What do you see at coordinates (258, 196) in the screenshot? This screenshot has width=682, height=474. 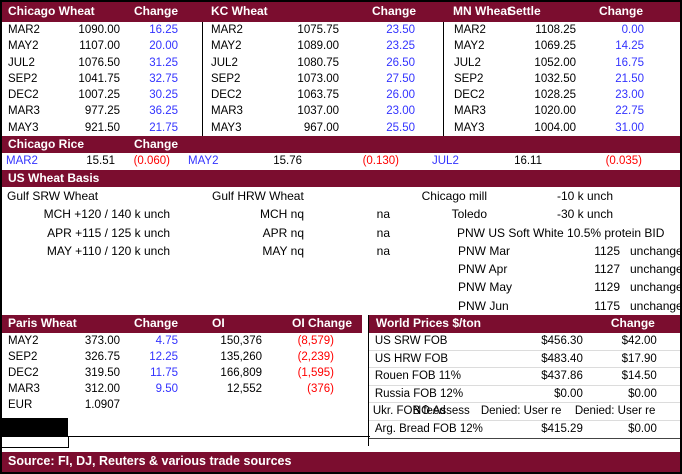 I see `gulf-hrw-label: Gulf HRW Wheat` at bounding box center [258, 196].